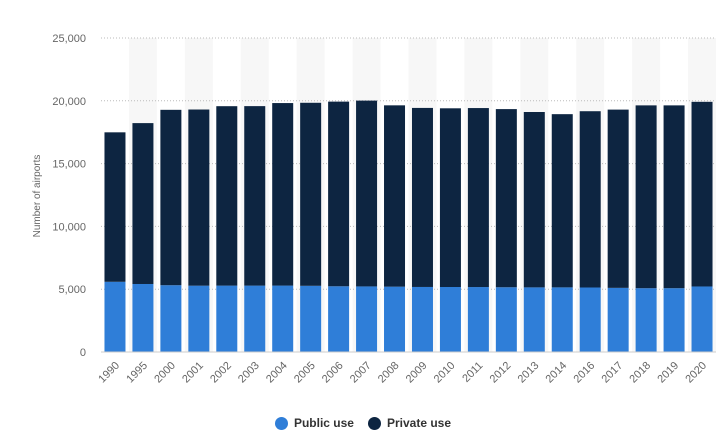  Describe the element at coordinates (323, 423) in the screenshot. I see `legend-label-public-use: Public use` at that location.